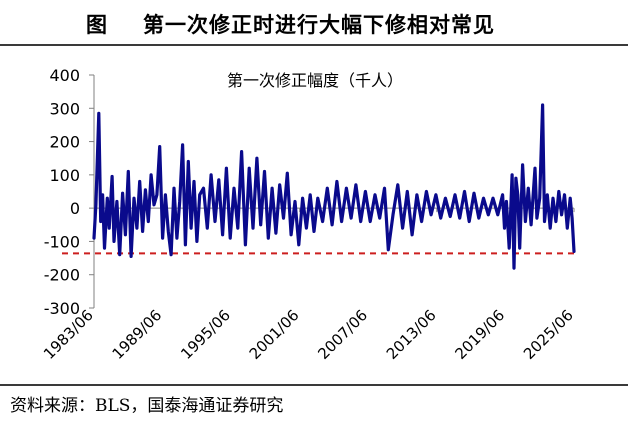 The height and width of the screenshot is (424, 628). What do you see at coordinates (147, 406) in the screenshot?
I see `source-note: 资料来源：BLS，国泰海通证券研究` at bounding box center [147, 406].